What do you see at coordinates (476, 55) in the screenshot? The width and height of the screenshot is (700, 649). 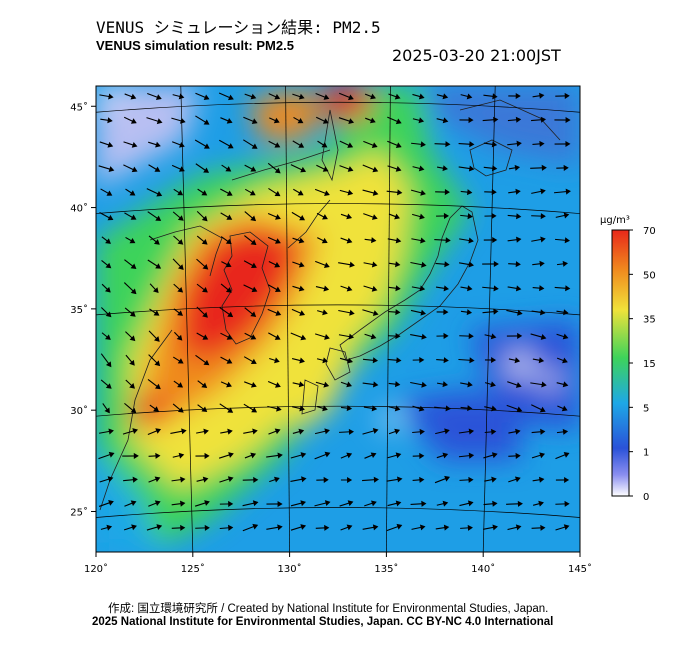 I see `timestamp: 2025-03-20 21:00JST` at bounding box center [476, 55].